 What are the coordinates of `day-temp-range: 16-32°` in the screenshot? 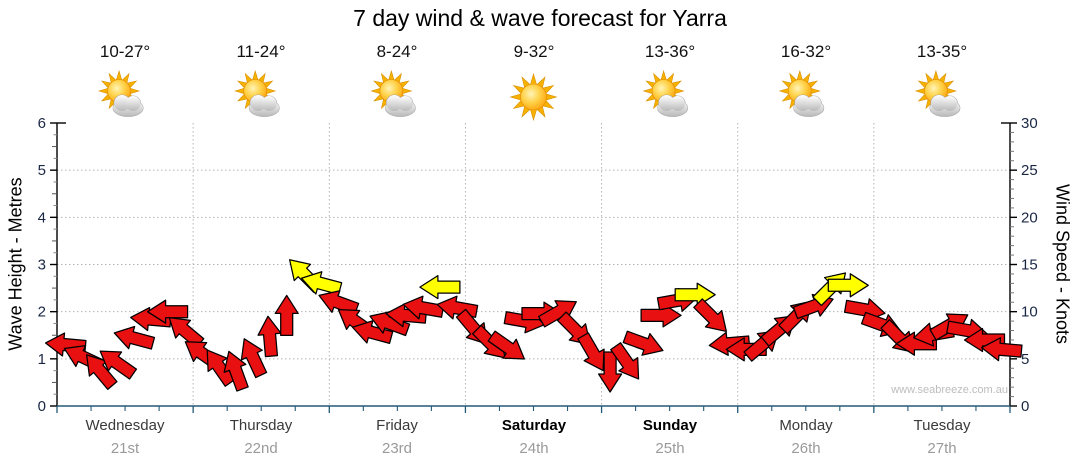 It's located at (806, 51).